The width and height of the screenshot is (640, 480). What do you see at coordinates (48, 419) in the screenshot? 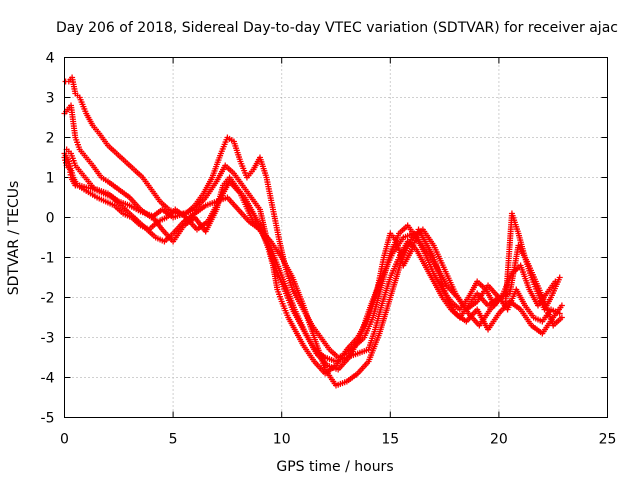
I see `y-tick-label: -5` at bounding box center [48, 419].